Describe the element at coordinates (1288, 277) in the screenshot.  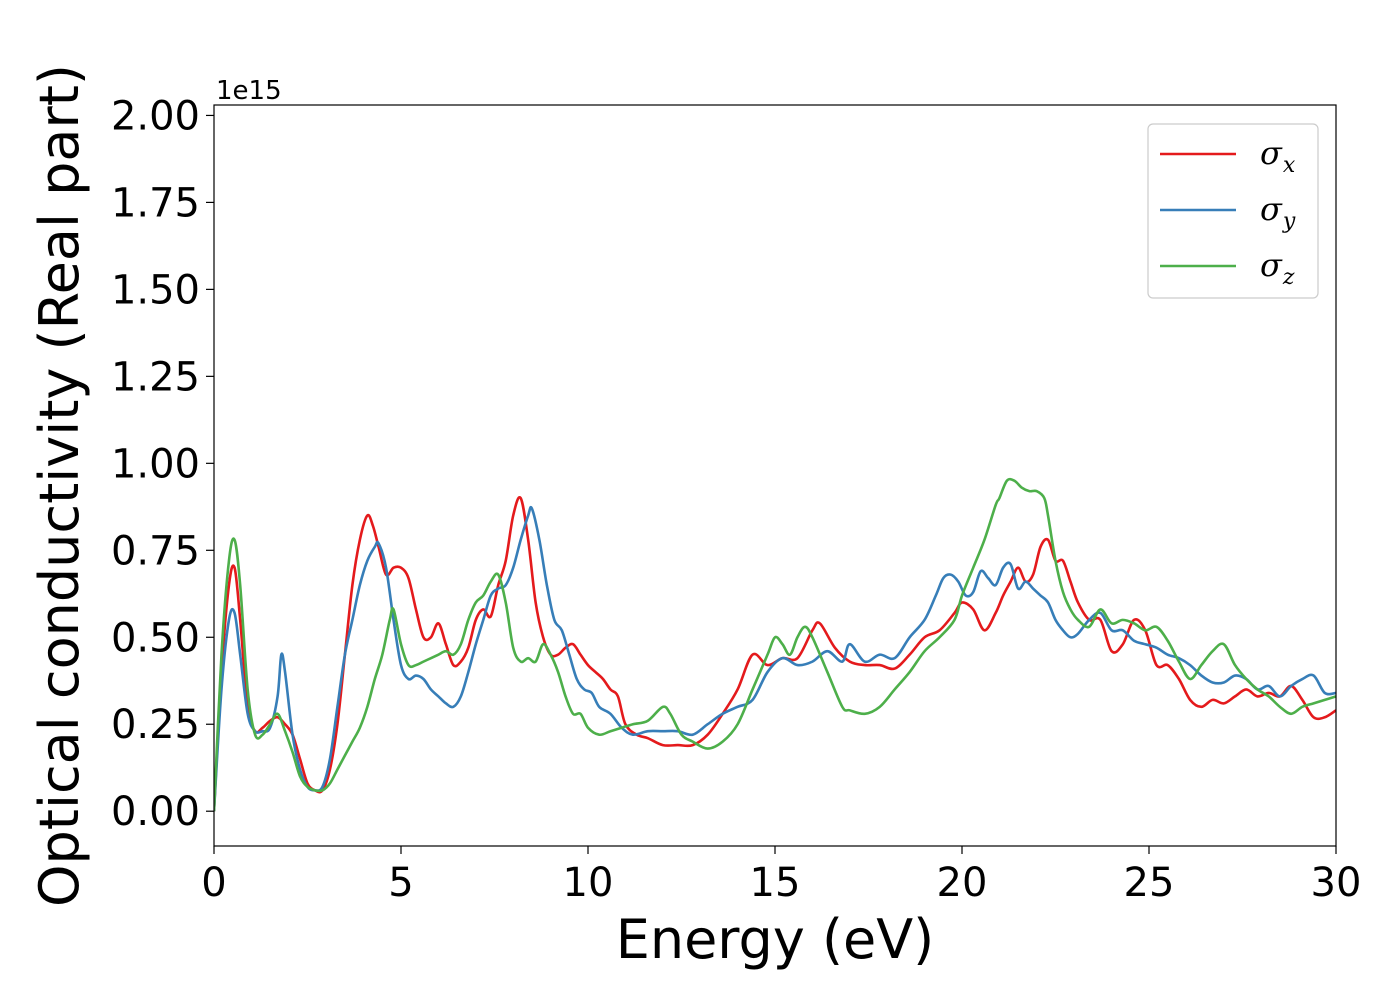
I see `legend-subscript: z` at that location.